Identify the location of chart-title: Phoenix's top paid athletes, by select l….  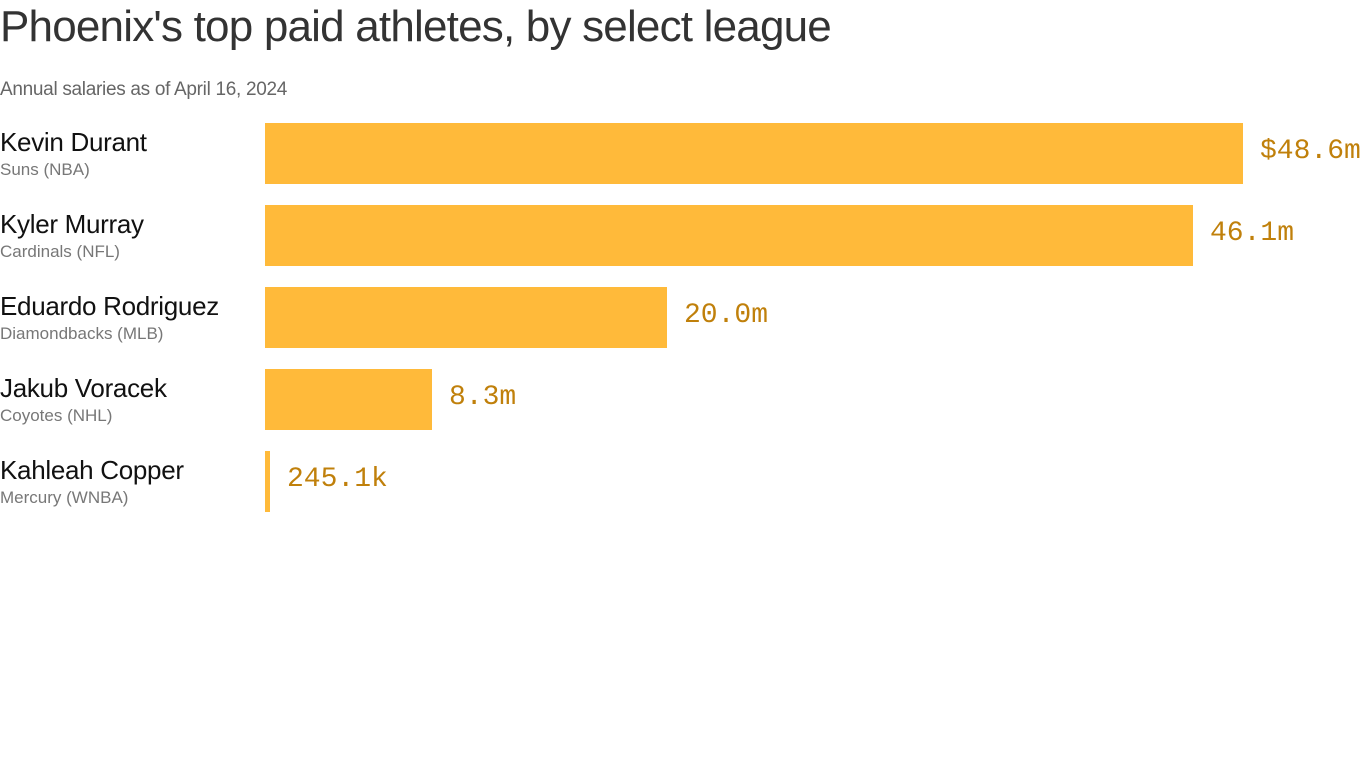
(416, 26).